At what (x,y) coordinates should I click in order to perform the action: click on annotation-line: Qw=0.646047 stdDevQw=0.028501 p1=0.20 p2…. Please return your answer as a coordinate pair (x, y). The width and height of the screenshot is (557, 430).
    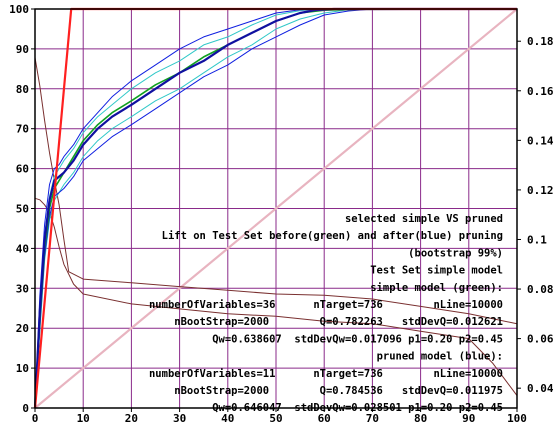
    Looking at the image, I should click on (357, 408).